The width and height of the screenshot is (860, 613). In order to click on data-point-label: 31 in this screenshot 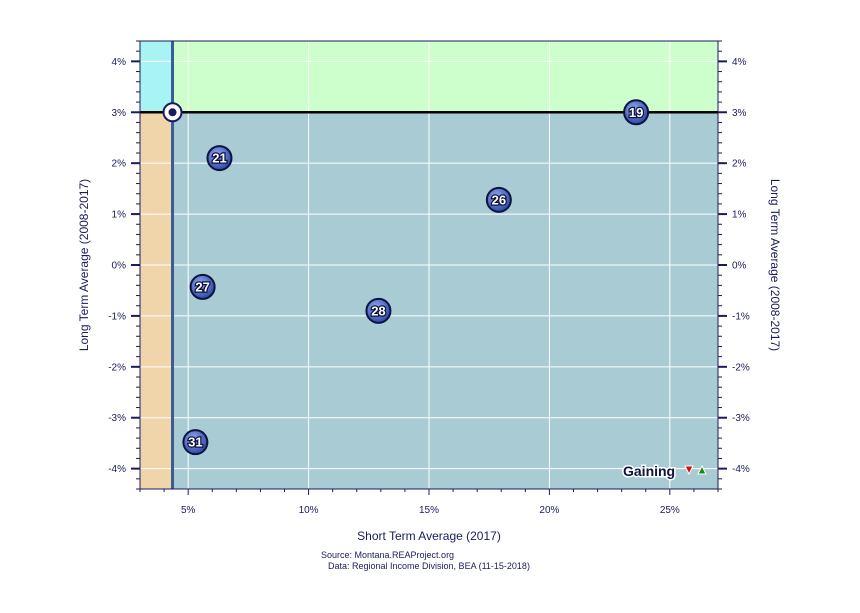, I will do `click(195, 442)`.